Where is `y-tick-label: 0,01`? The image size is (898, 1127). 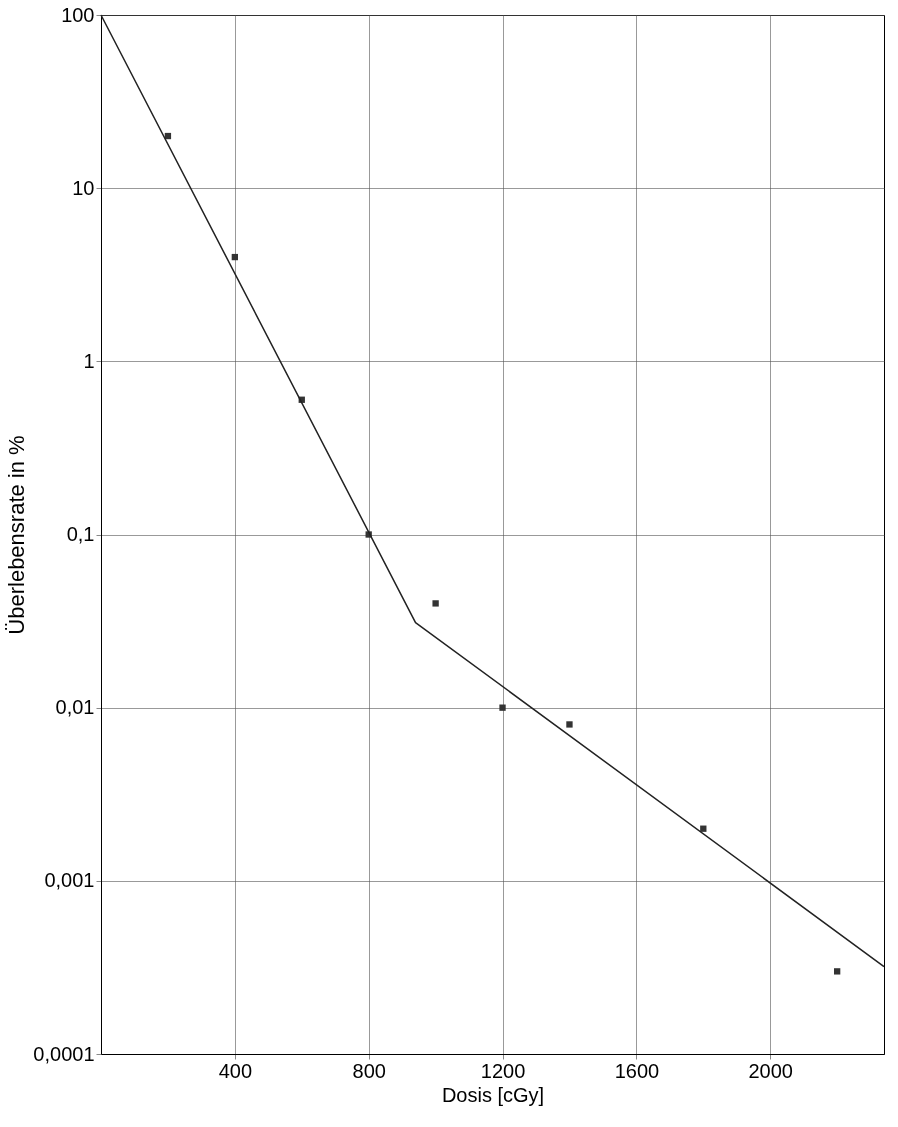 y-tick-label: 0,01 is located at coordinates (75, 707).